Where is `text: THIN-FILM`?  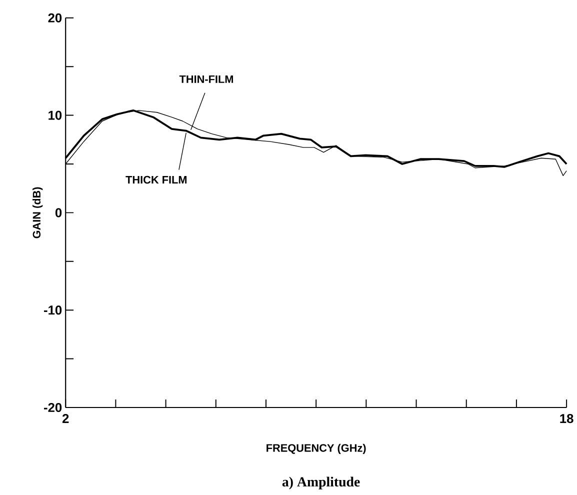 text: THIN-FILM is located at coordinates (206, 79).